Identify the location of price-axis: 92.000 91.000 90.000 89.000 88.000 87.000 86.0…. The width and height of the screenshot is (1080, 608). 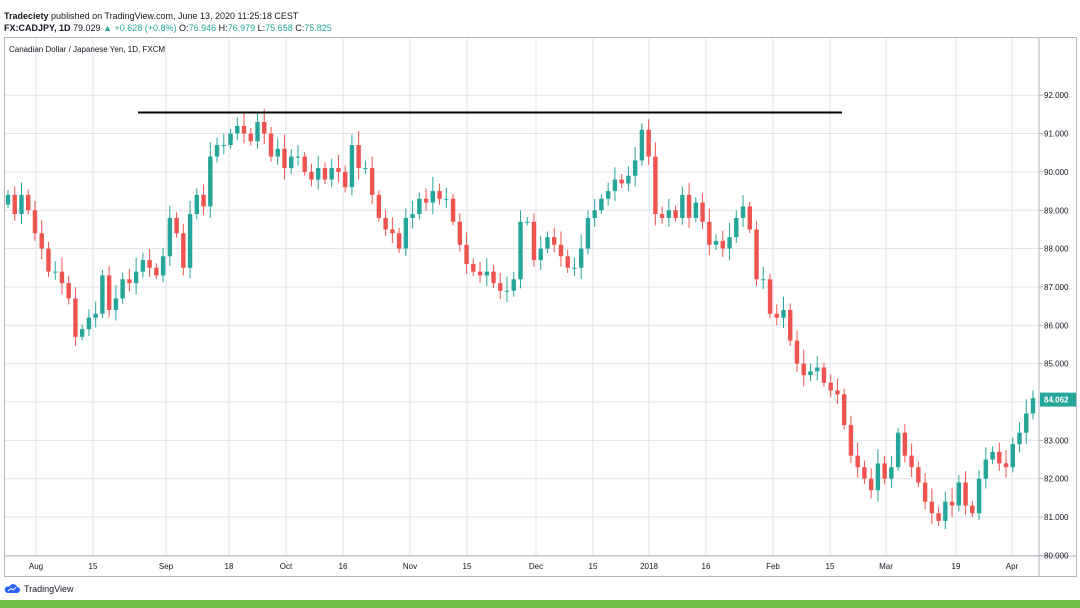
(1054, 325).